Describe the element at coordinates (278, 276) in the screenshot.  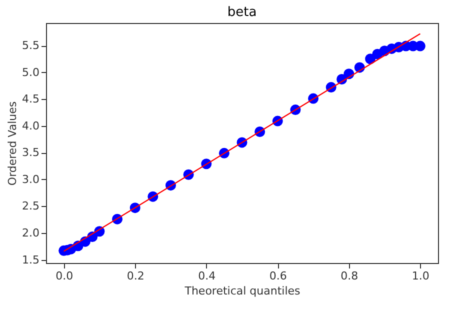
I see `x-tick-label: 0.6` at that location.